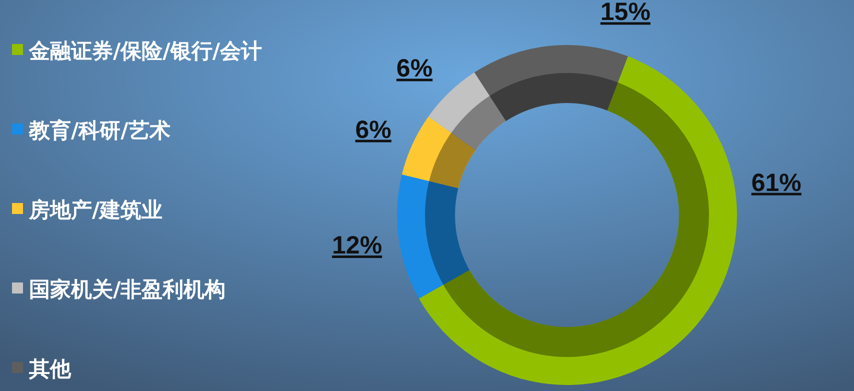 The image size is (854, 391). Describe the element at coordinates (127, 290) in the screenshot. I see `legend-label: 国家机关/非盈利机构` at that location.